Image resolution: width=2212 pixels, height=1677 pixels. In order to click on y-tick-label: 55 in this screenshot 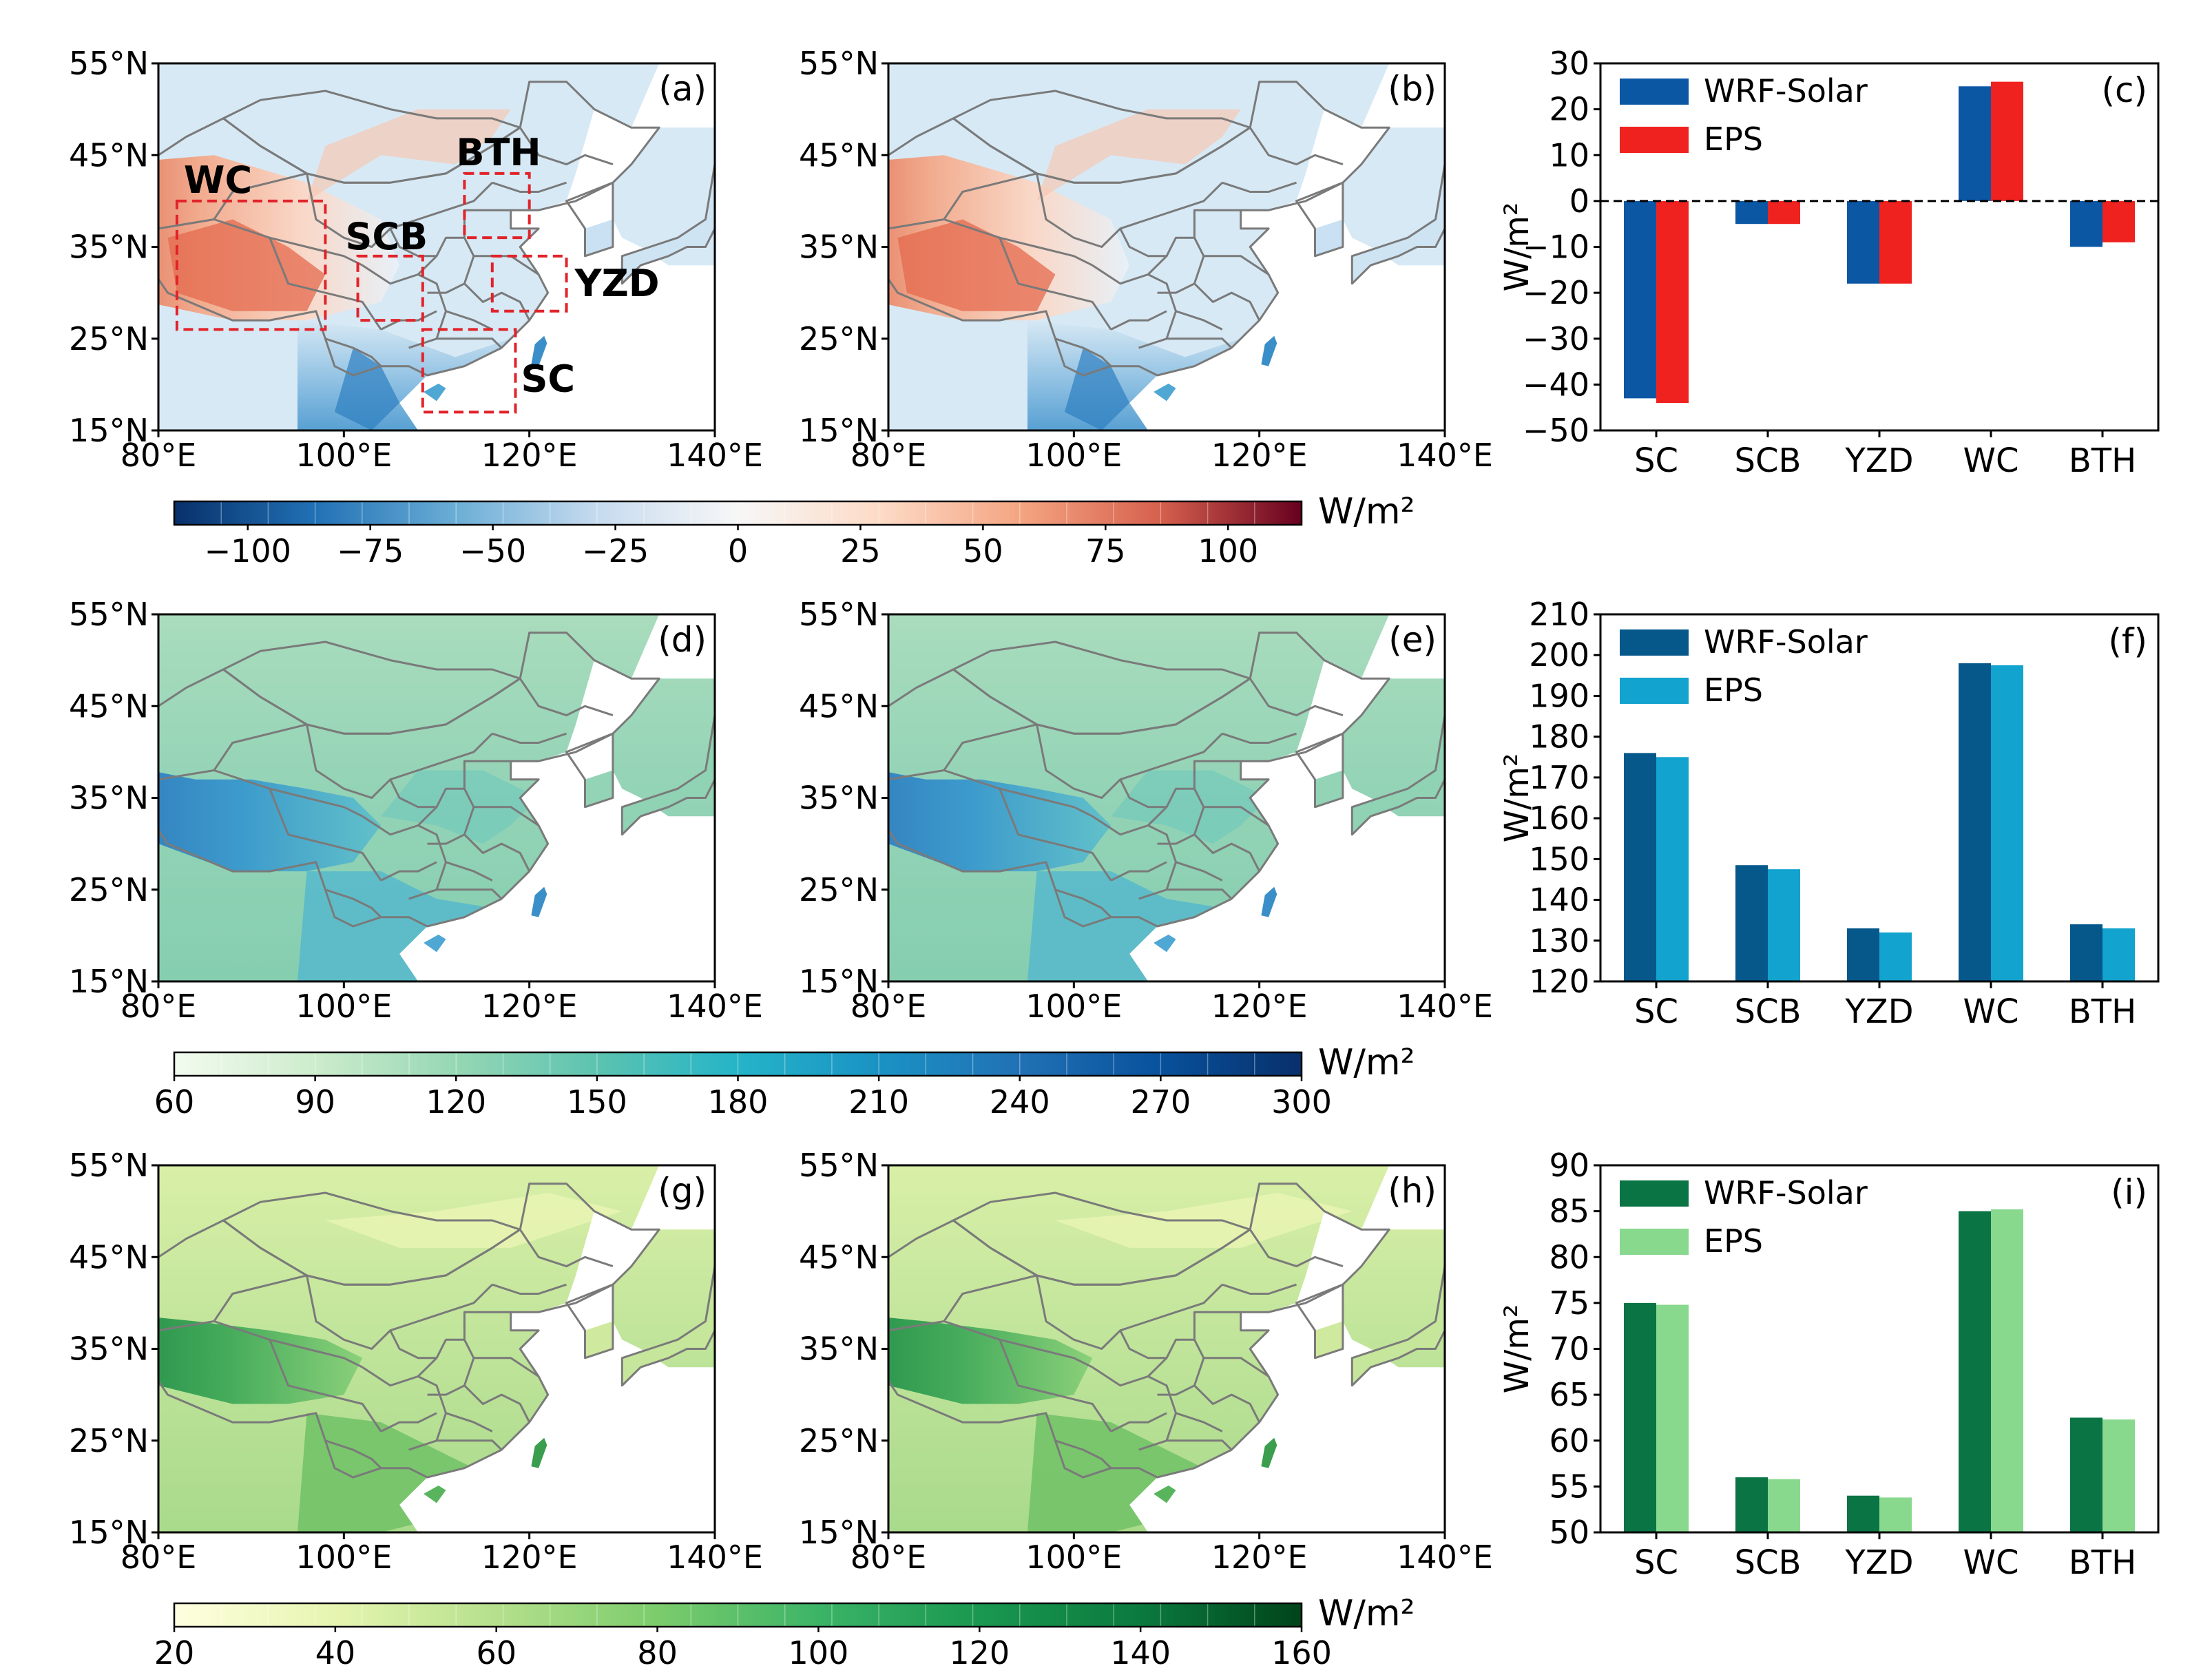, I will do `click(1569, 1486)`.